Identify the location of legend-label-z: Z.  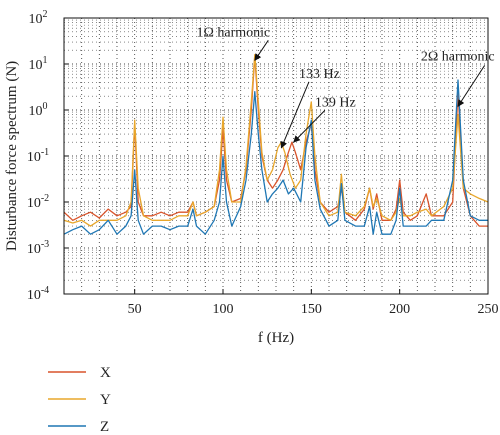
(104, 427).